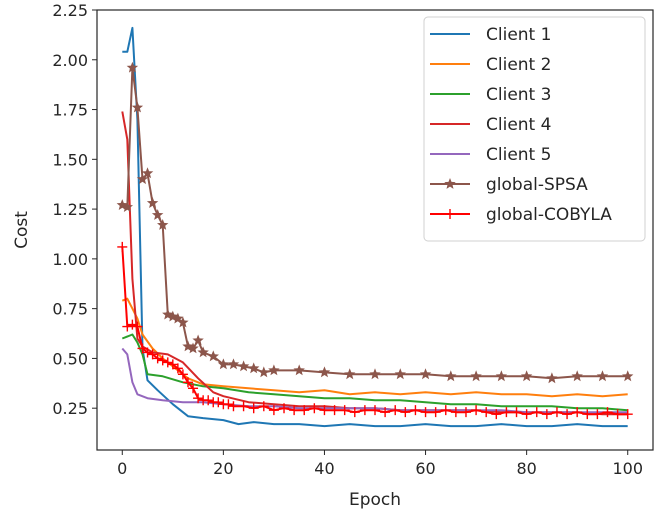  Describe the element at coordinates (518, 125) in the screenshot. I see `legend-label: Client 4` at that location.